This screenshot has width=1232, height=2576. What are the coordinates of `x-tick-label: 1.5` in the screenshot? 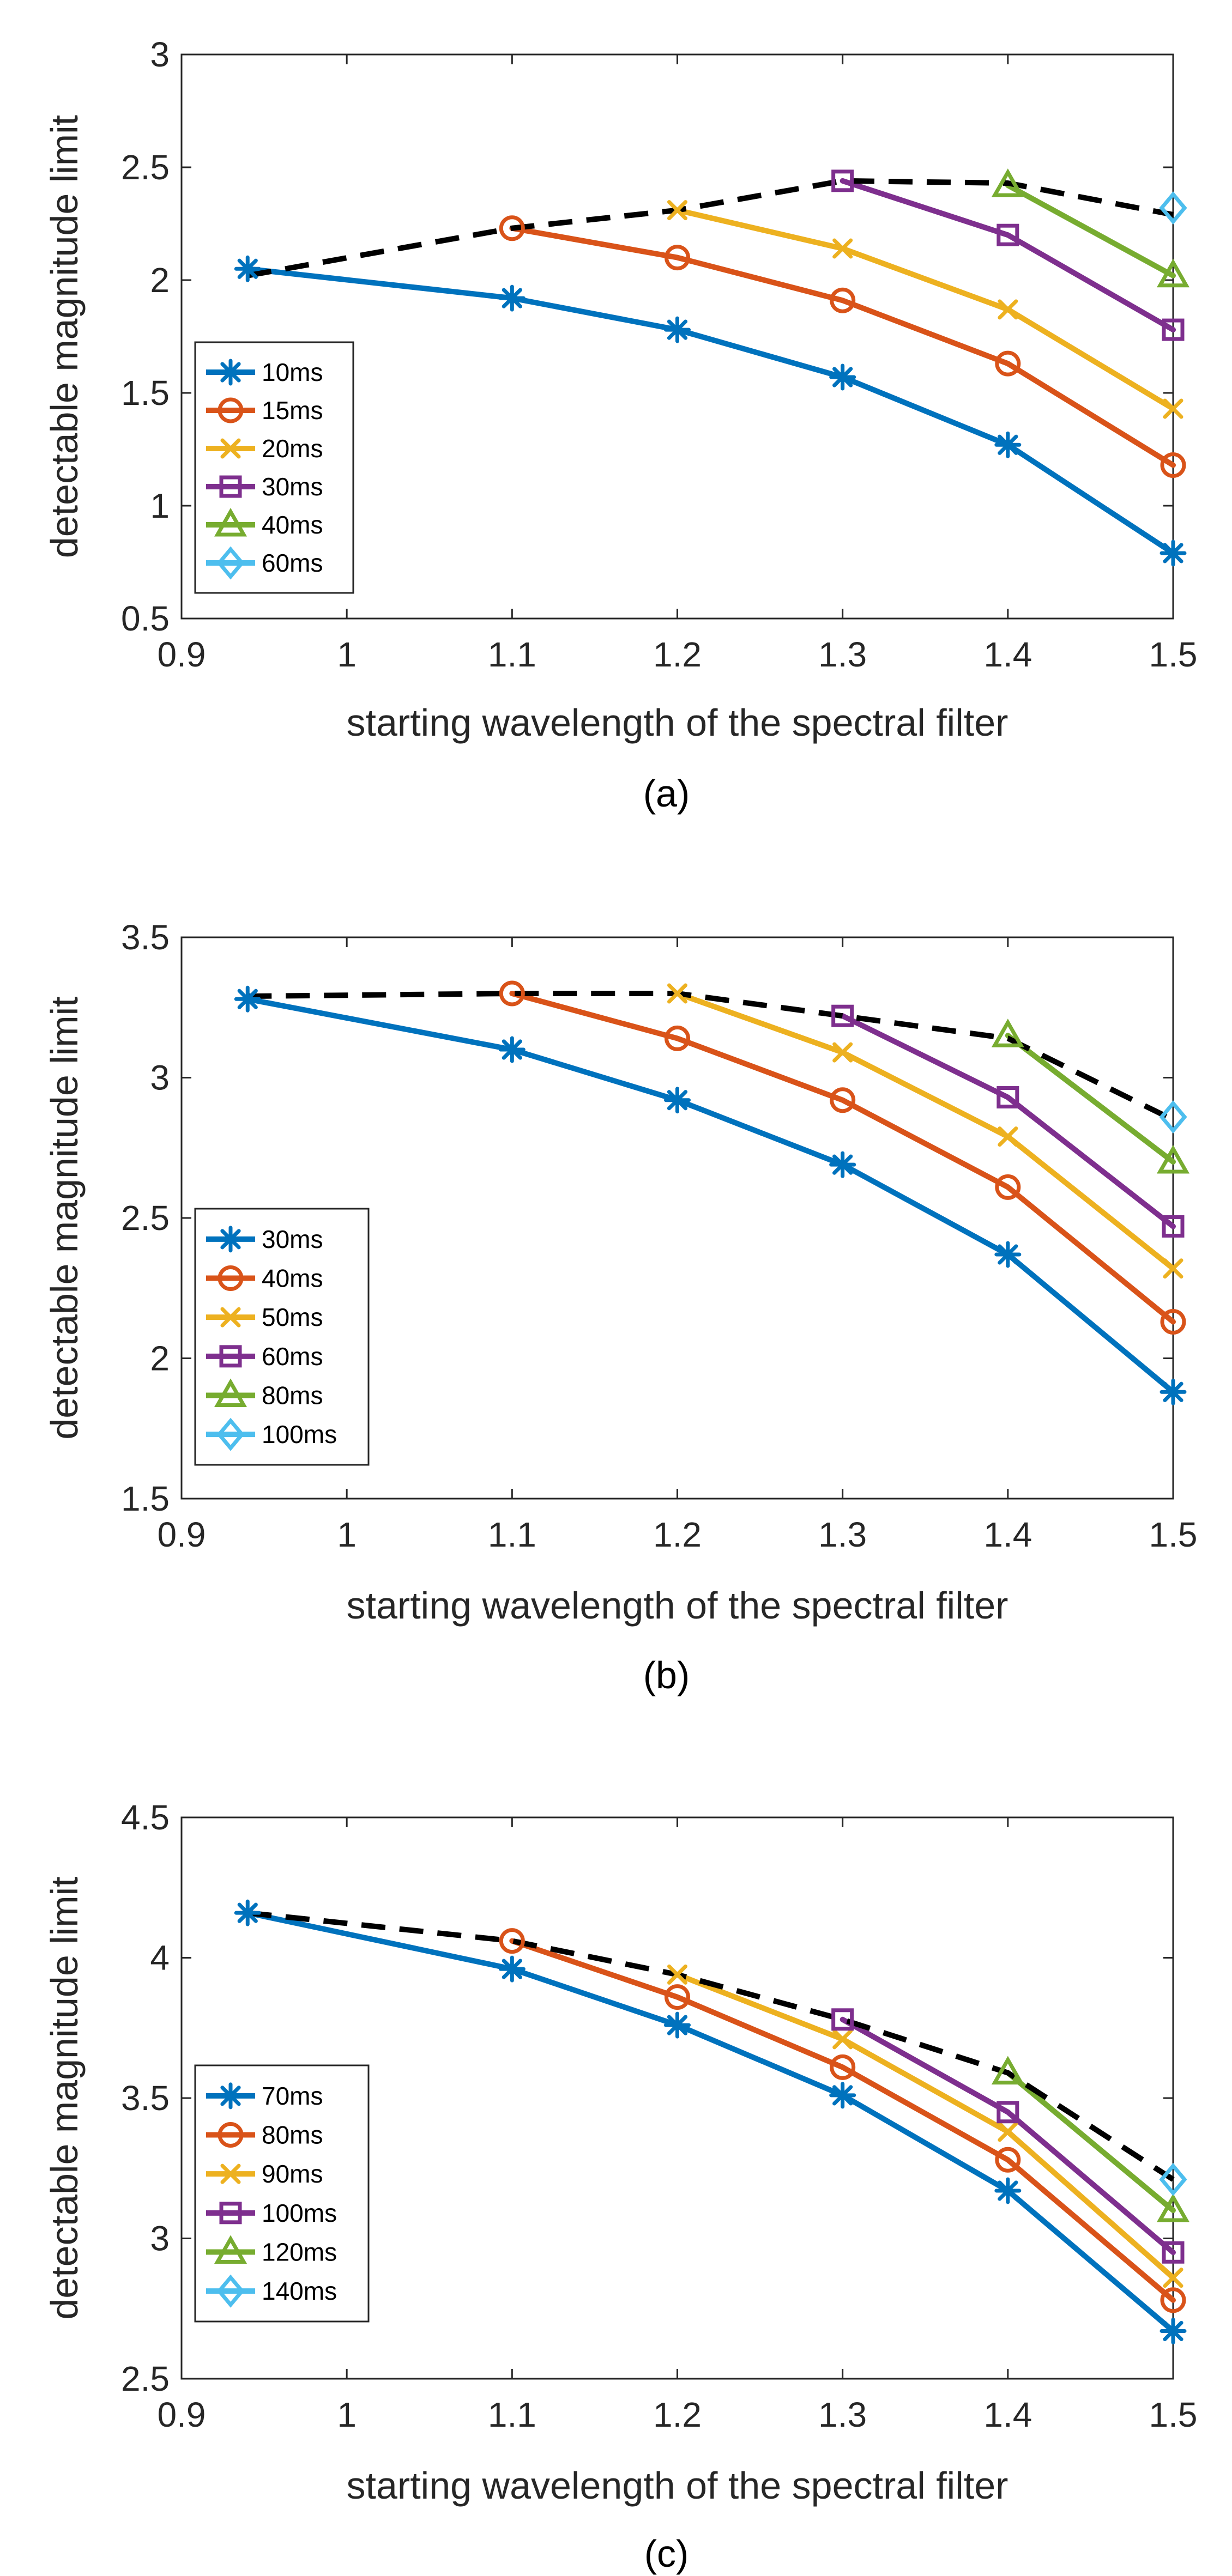 It's located at (1174, 654).